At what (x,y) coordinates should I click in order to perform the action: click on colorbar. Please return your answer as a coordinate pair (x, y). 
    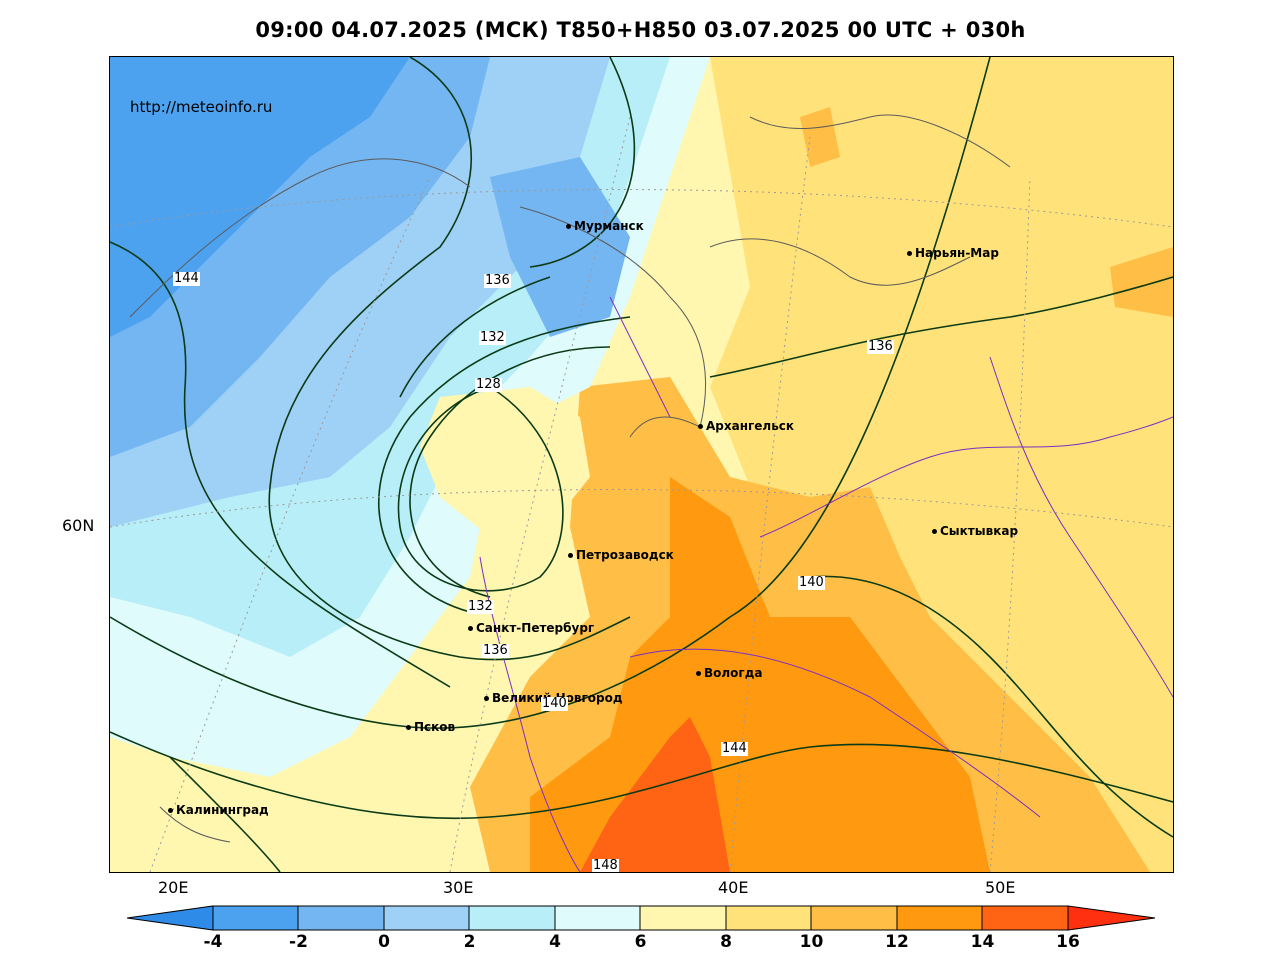
    Looking at the image, I should click on (641, 918).